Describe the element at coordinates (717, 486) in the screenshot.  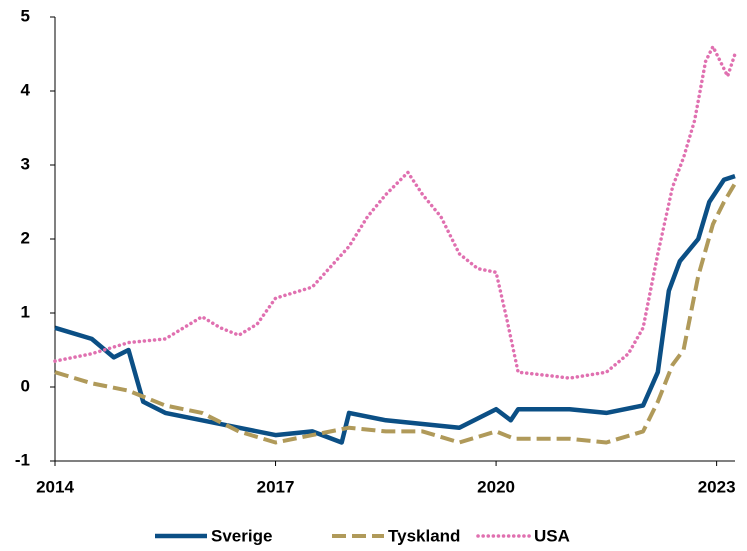
I see `x-tick-label: 2023` at that location.